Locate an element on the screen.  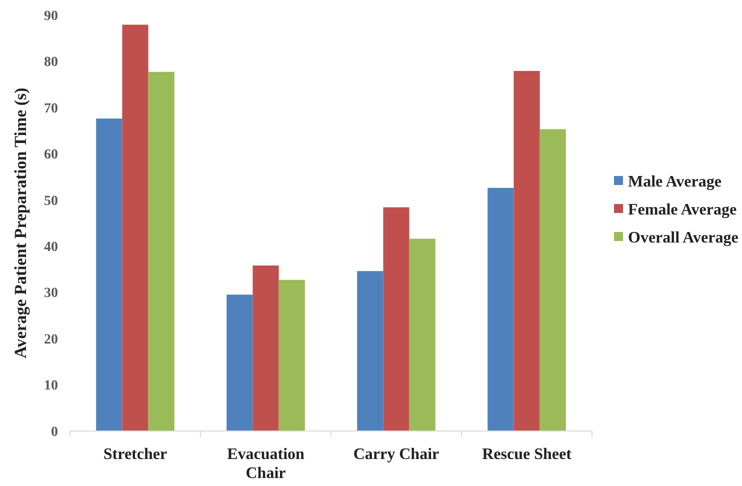
y-tick-label: 30 is located at coordinates (51, 294).